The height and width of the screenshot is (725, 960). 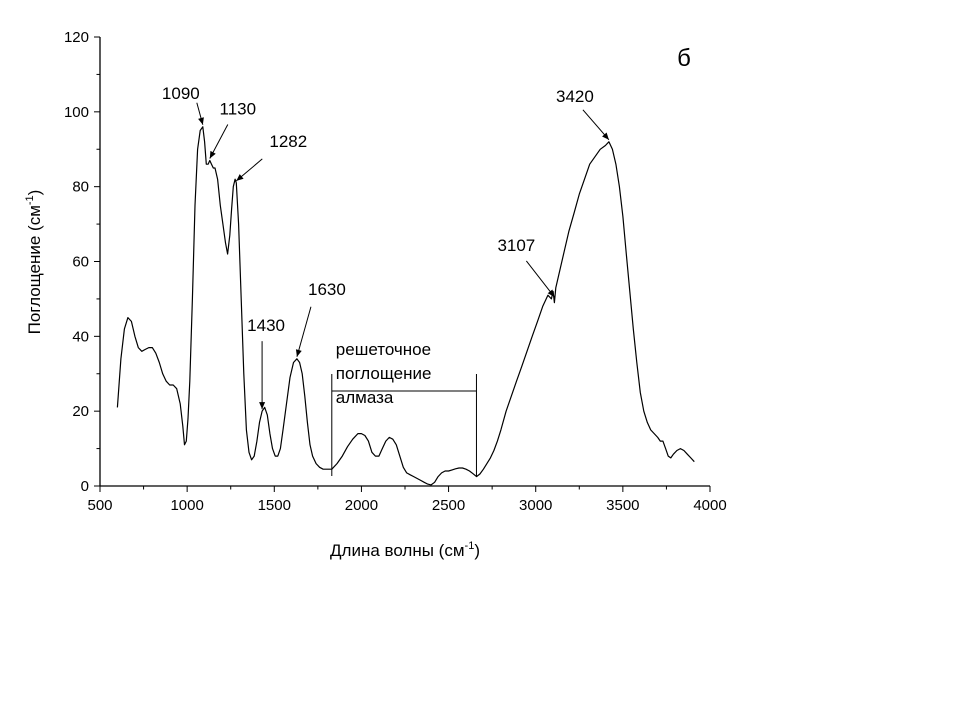 What do you see at coordinates (477, 550) in the screenshot?
I see `x-axis-title-close: )` at bounding box center [477, 550].